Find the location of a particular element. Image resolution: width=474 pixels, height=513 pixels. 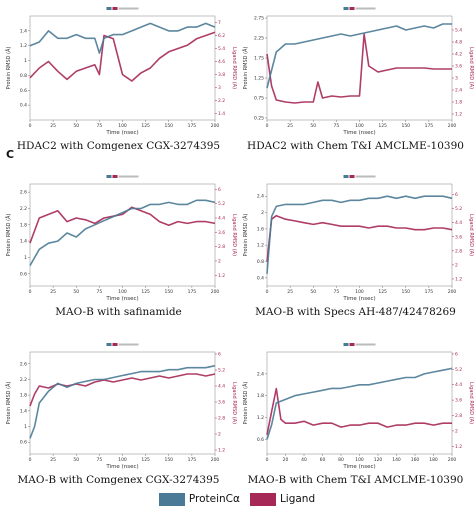

chart-caption: MAO-B with safinamide is located at coordinates (118, 312).